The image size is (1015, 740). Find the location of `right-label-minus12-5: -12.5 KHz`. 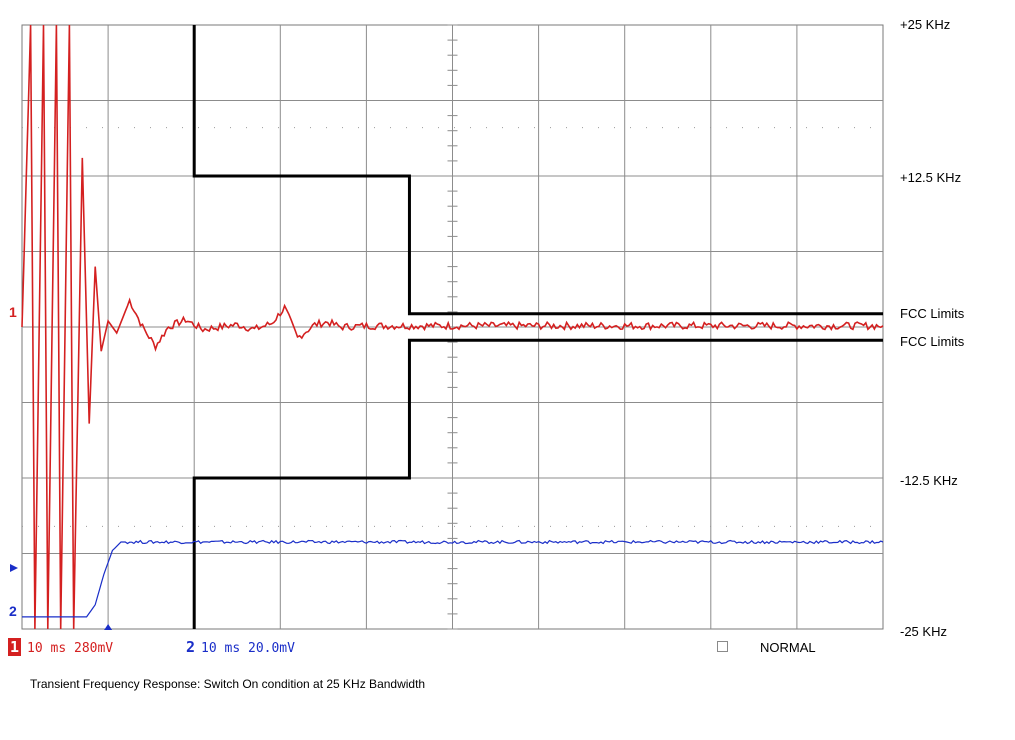

right-label-minus12-5: -12.5 KHz is located at coordinates (929, 480).